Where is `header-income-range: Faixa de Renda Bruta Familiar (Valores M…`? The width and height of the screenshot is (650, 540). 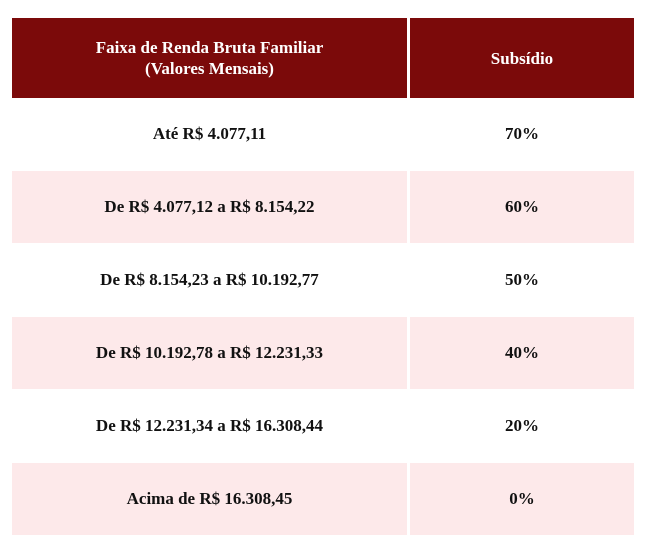
header-income-range: Faixa de Renda Bruta Familiar (Valores M… is located at coordinates (209, 58).